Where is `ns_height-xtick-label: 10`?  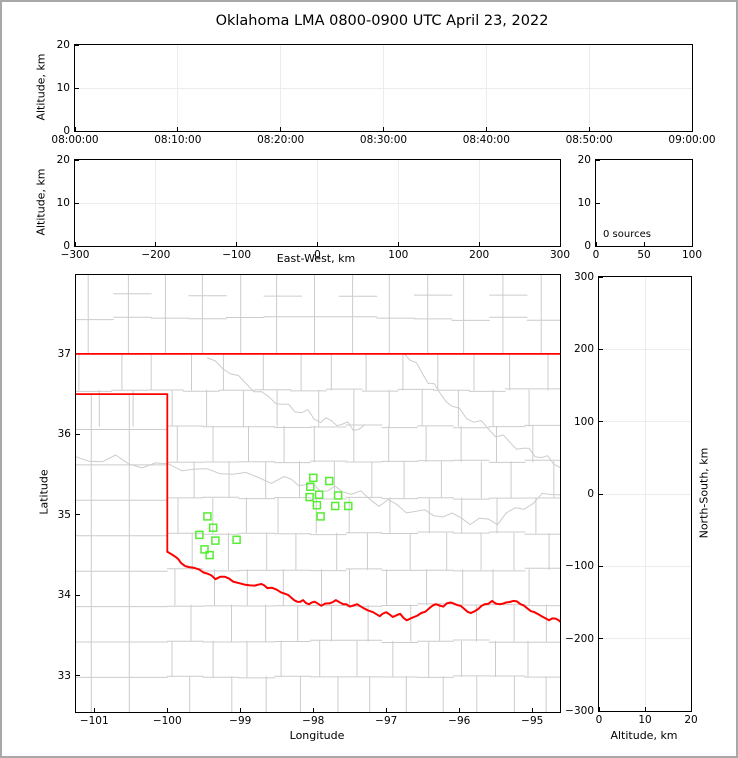
ns_height-xtick-label: 10 is located at coordinates (645, 720).